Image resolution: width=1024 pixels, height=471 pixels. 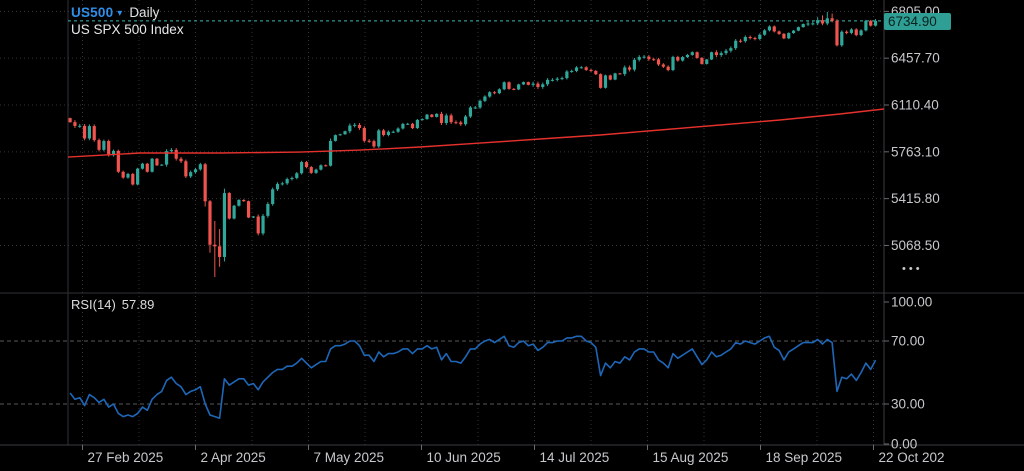 What do you see at coordinates (575, 457) in the screenshot?
I see `time-tick-label: 14 Jul 2025` at bounding box center [575, 457].